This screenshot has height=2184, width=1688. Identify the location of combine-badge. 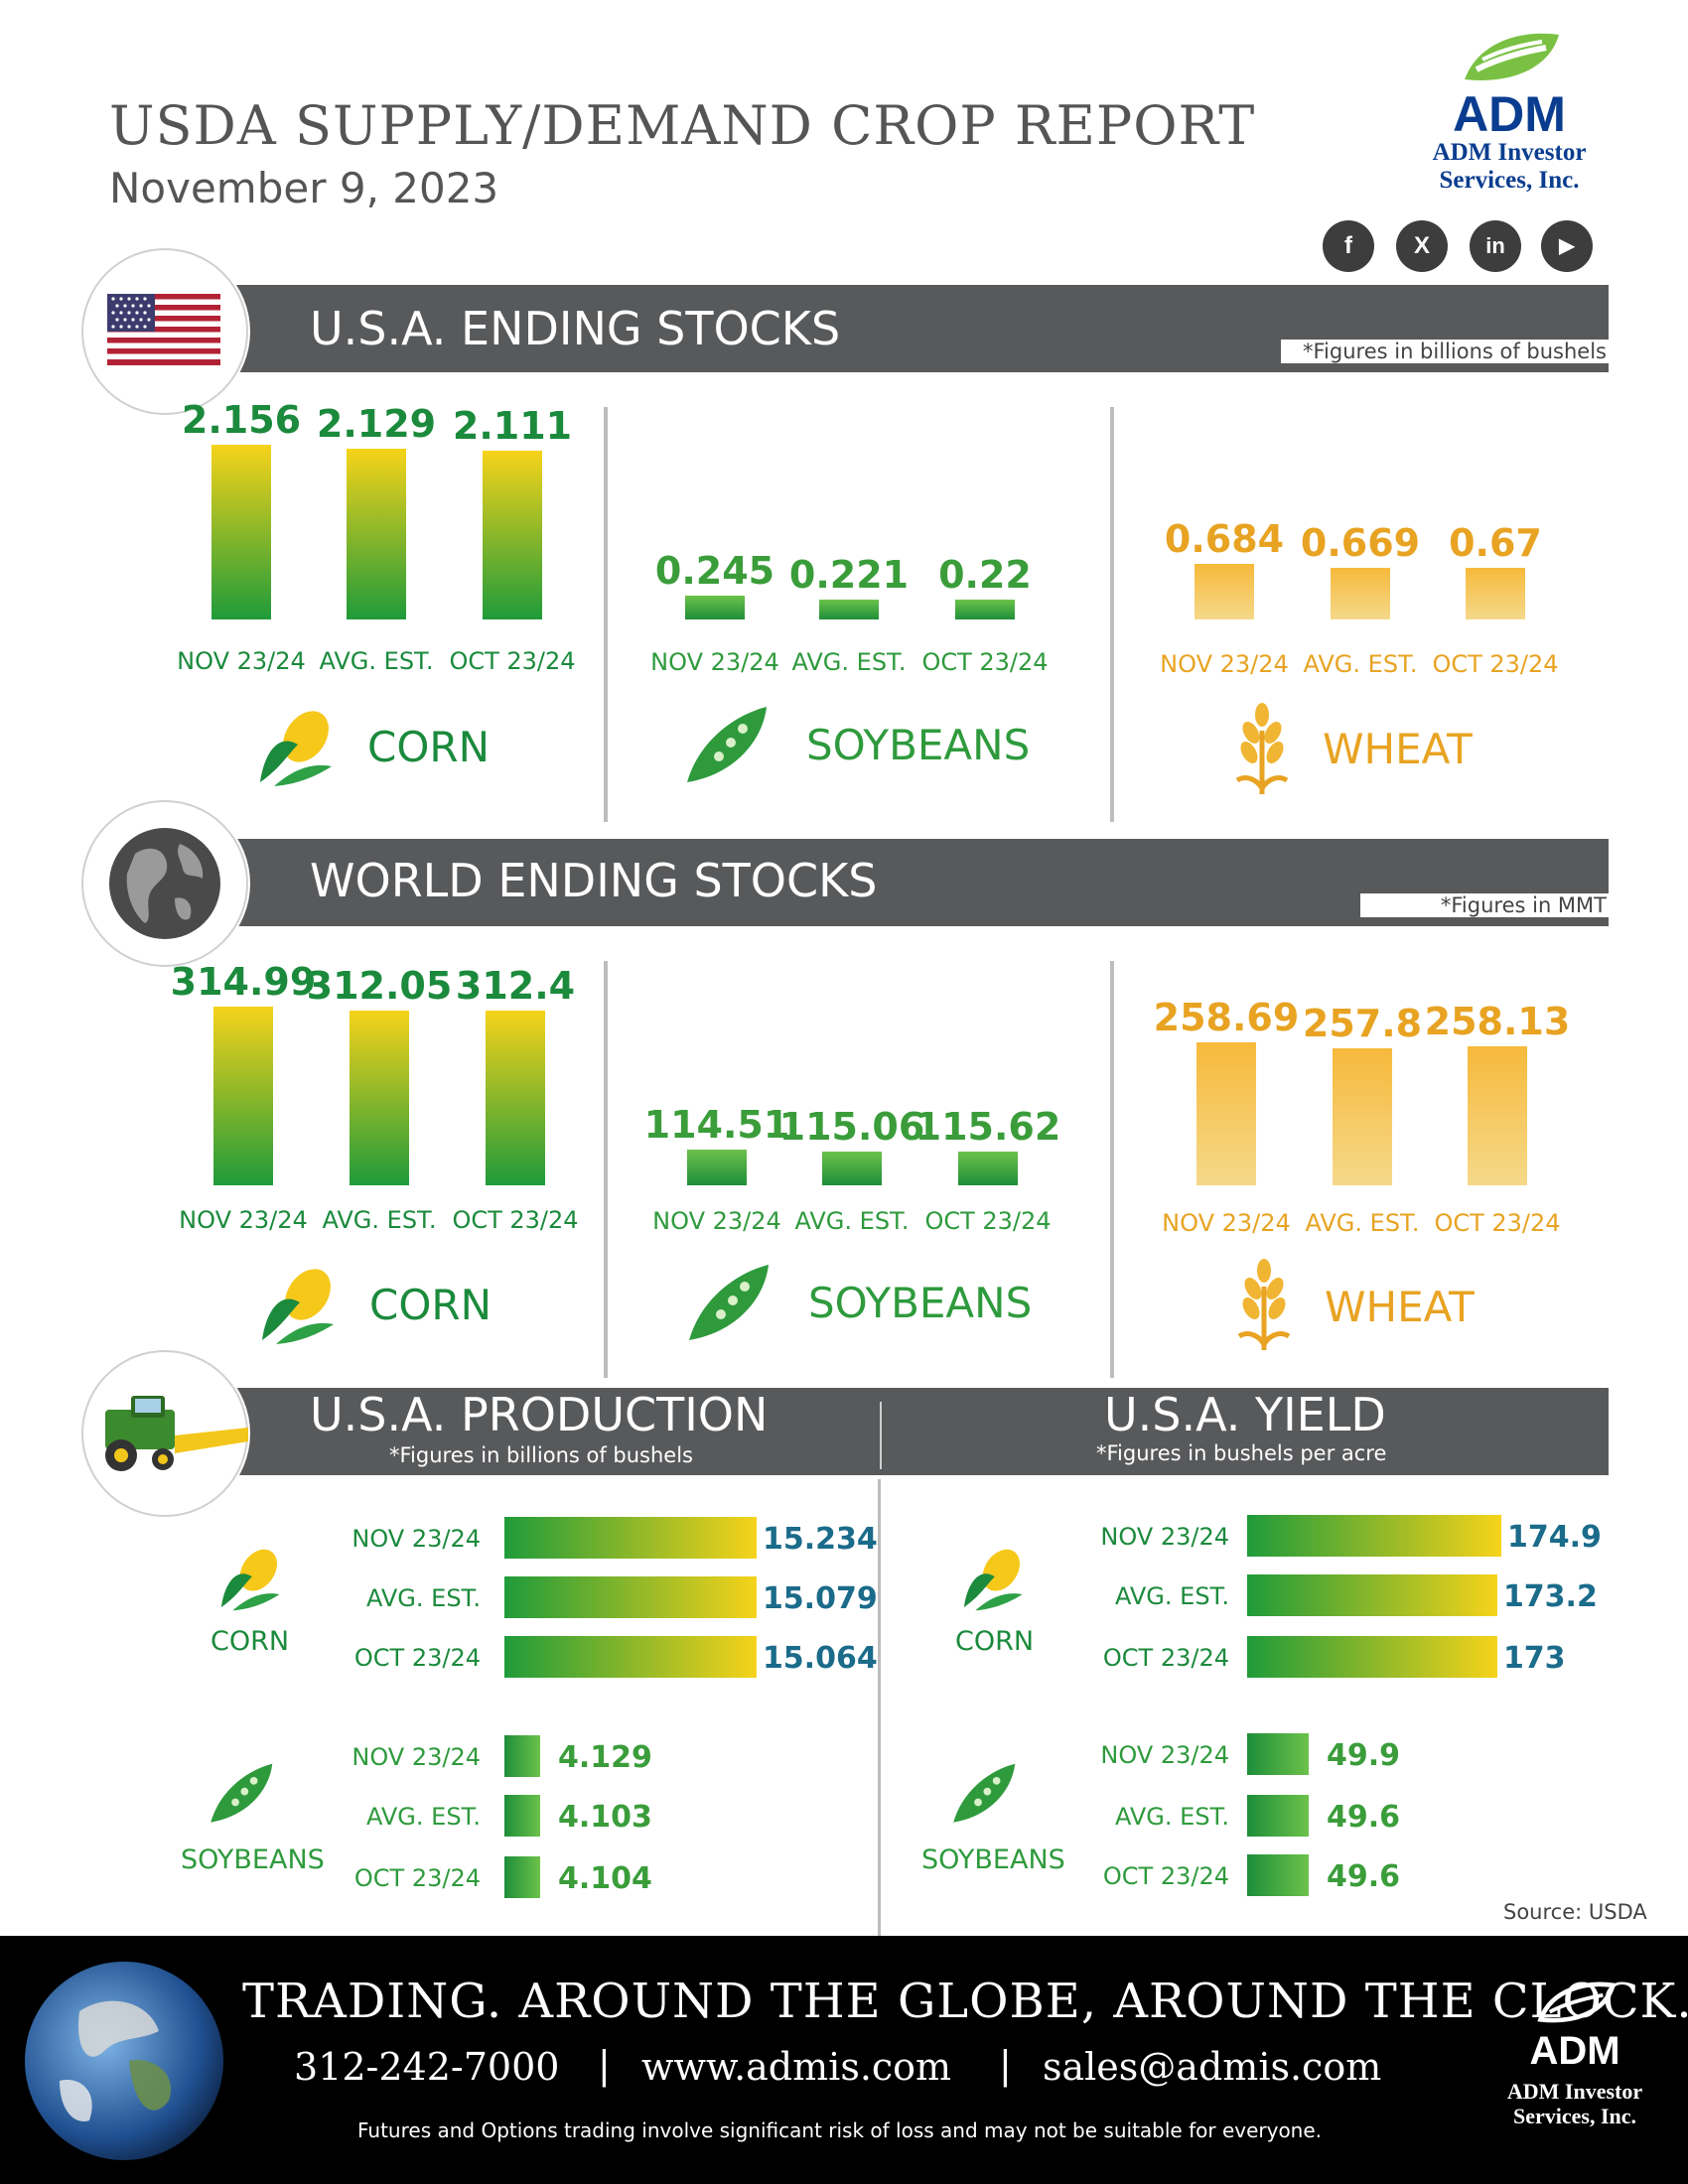
(164, 1433).